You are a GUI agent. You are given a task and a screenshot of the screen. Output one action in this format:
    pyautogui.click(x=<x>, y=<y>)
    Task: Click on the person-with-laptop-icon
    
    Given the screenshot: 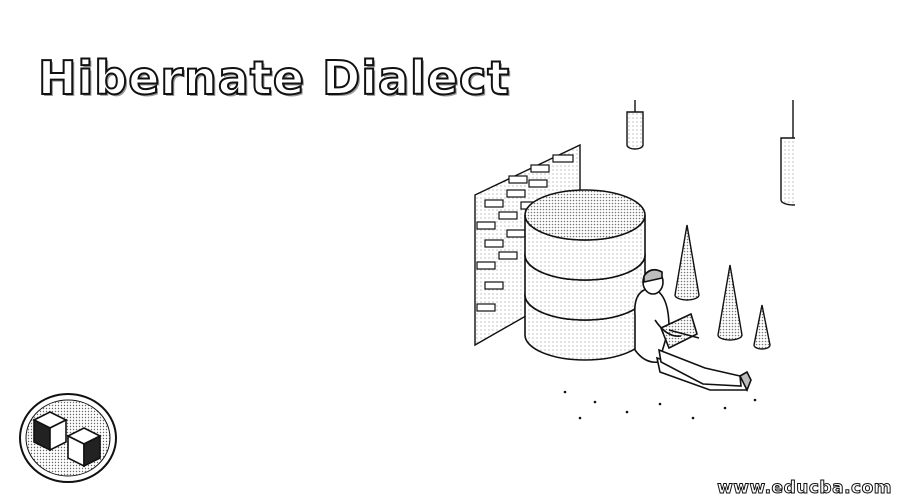 What is the action you would take?
    pyautogui.click(x=693, y=330)
    